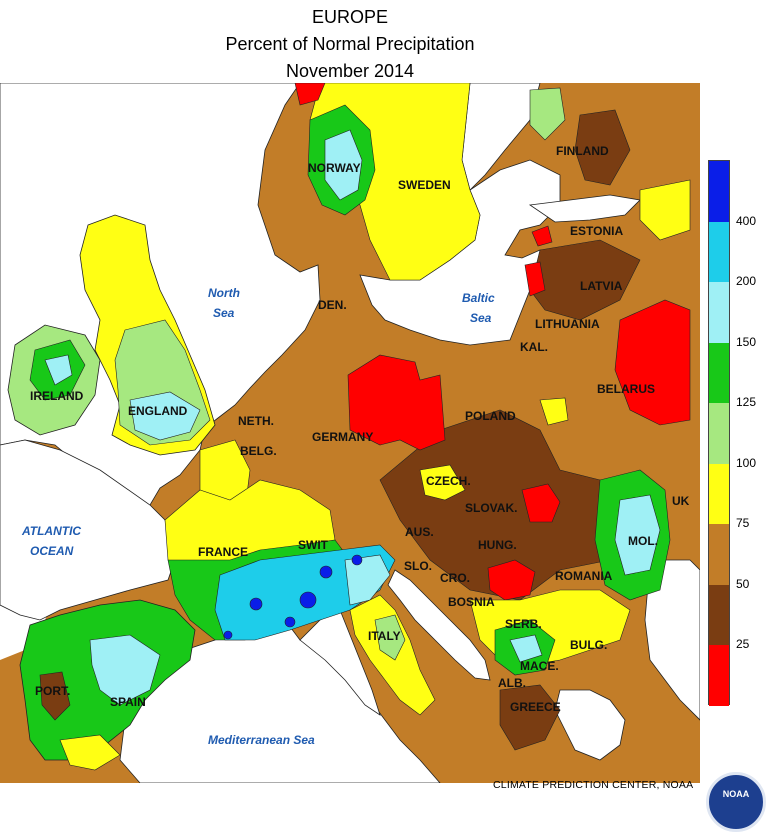 This screenshot has height=832, width=784. What do you see at coordinates (746, 402) in the screenshot?
I see `legend-tick-label: 125` at bounding box center [746, 402].